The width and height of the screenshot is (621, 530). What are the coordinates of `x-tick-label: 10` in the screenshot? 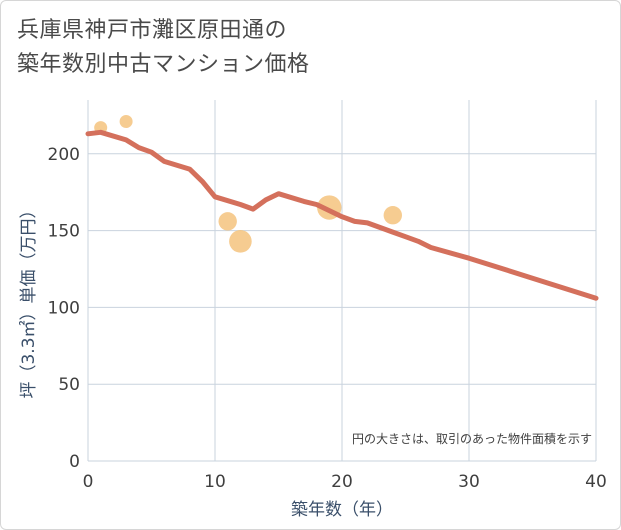 It's located at (215, 482).